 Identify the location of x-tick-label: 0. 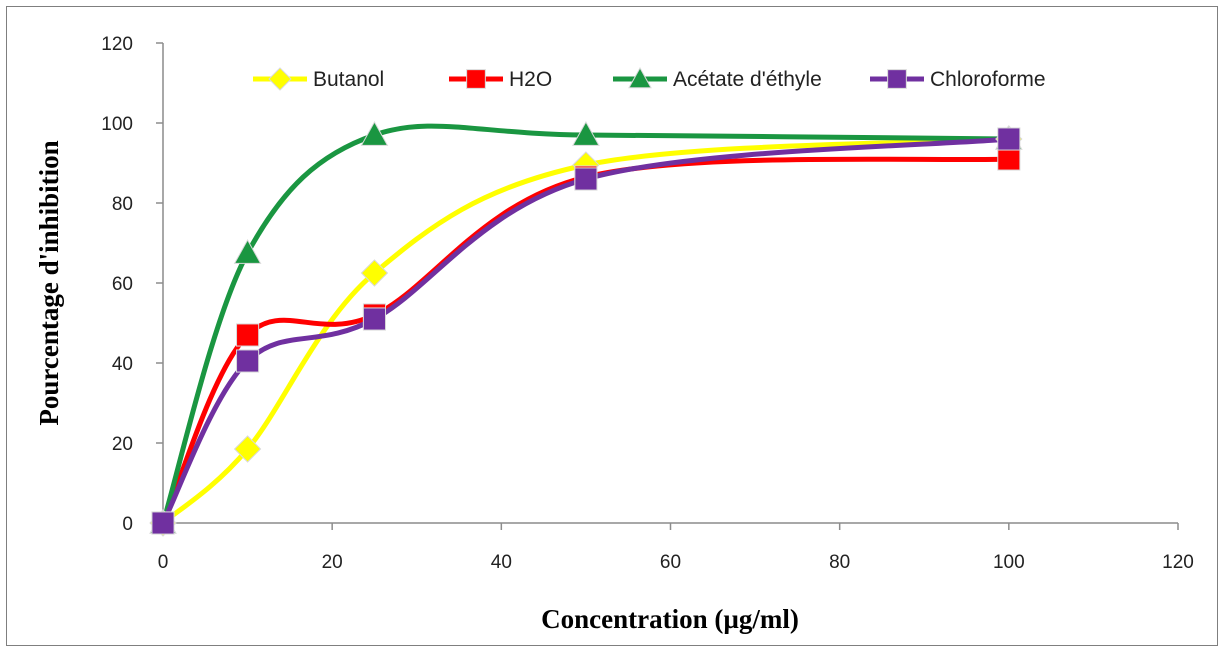
(163, 562).